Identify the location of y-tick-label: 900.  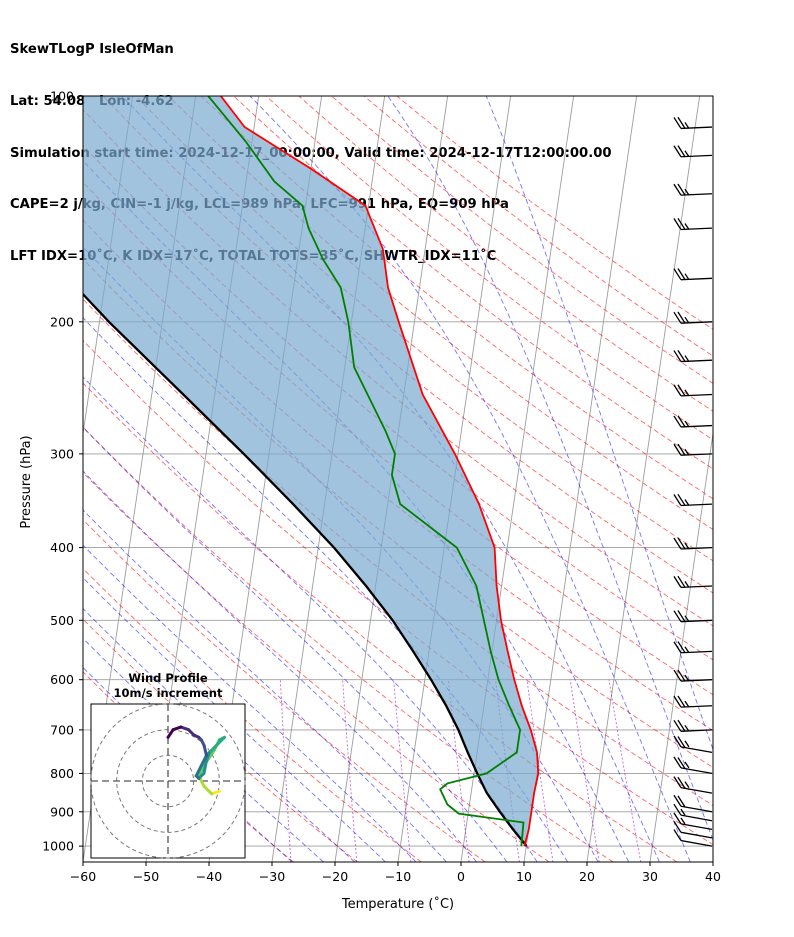
(62, 811).